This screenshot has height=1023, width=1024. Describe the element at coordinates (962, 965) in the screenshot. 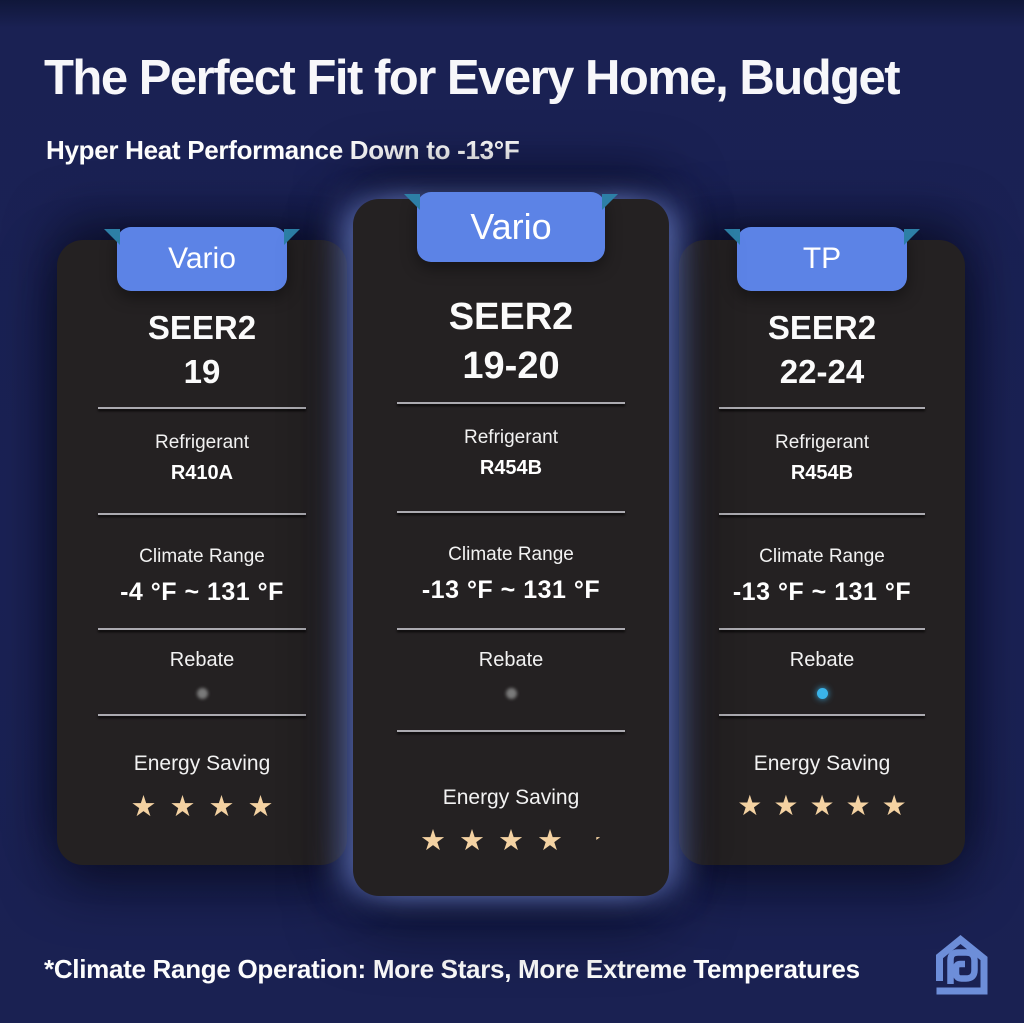

I see `house-spiral-logo-icon` at that location.